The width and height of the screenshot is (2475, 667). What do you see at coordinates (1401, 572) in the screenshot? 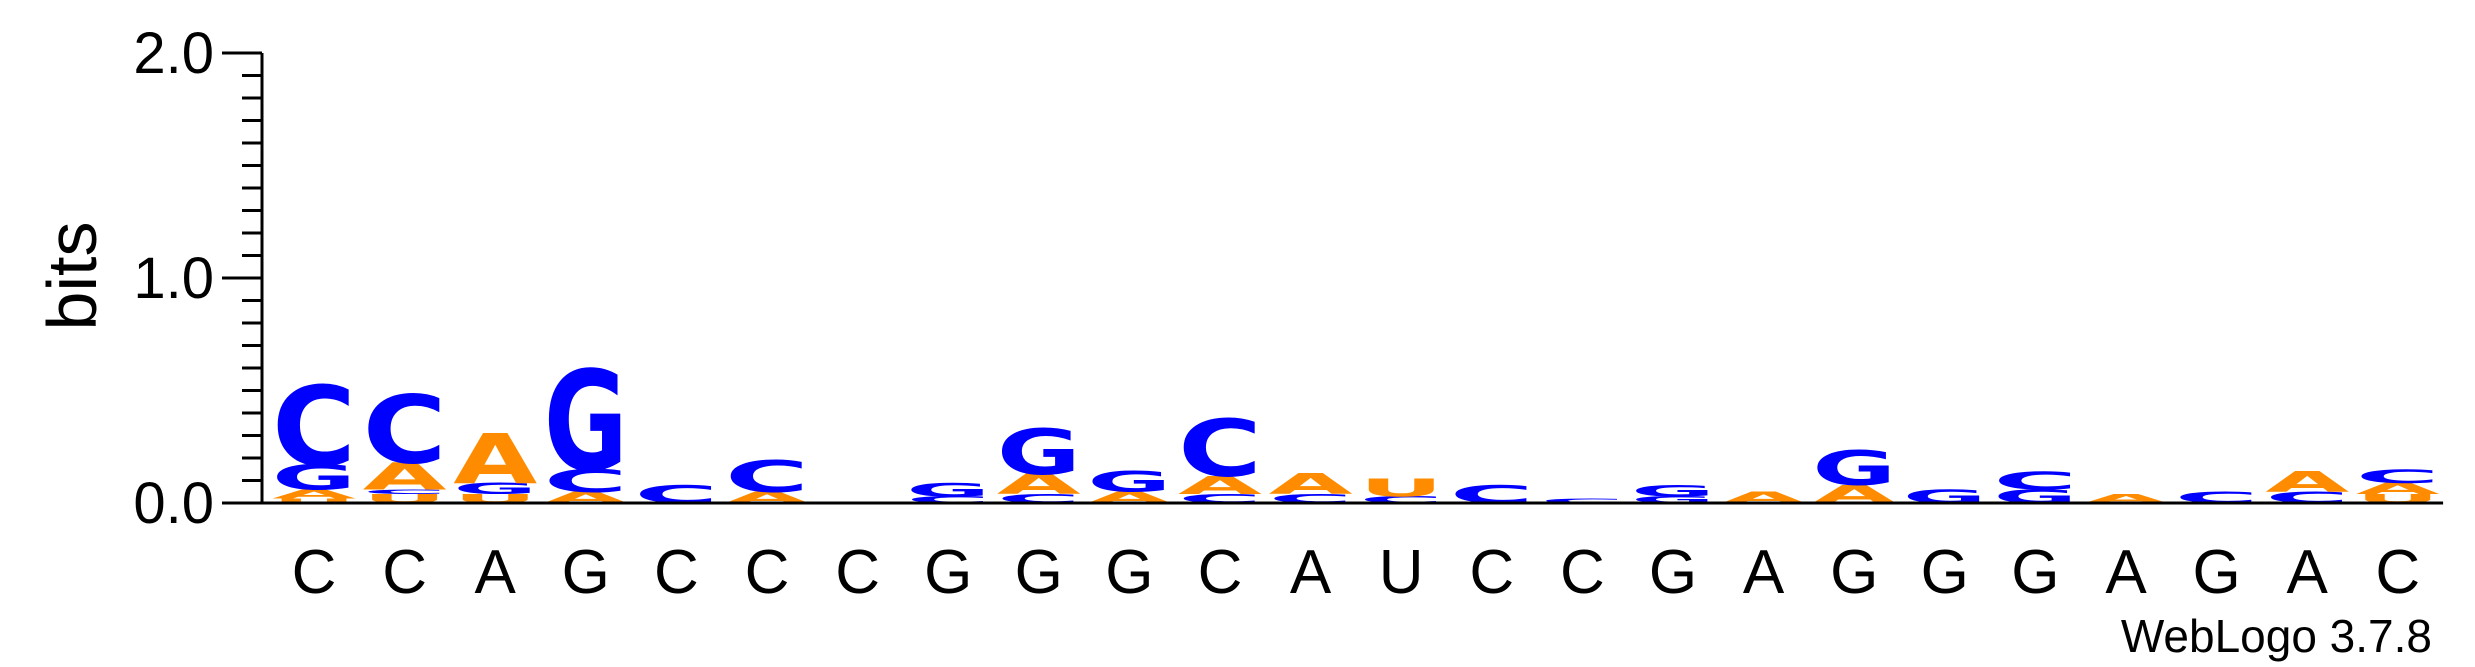
I see `x-tick-label: U` at bounding box center [1401, 572].